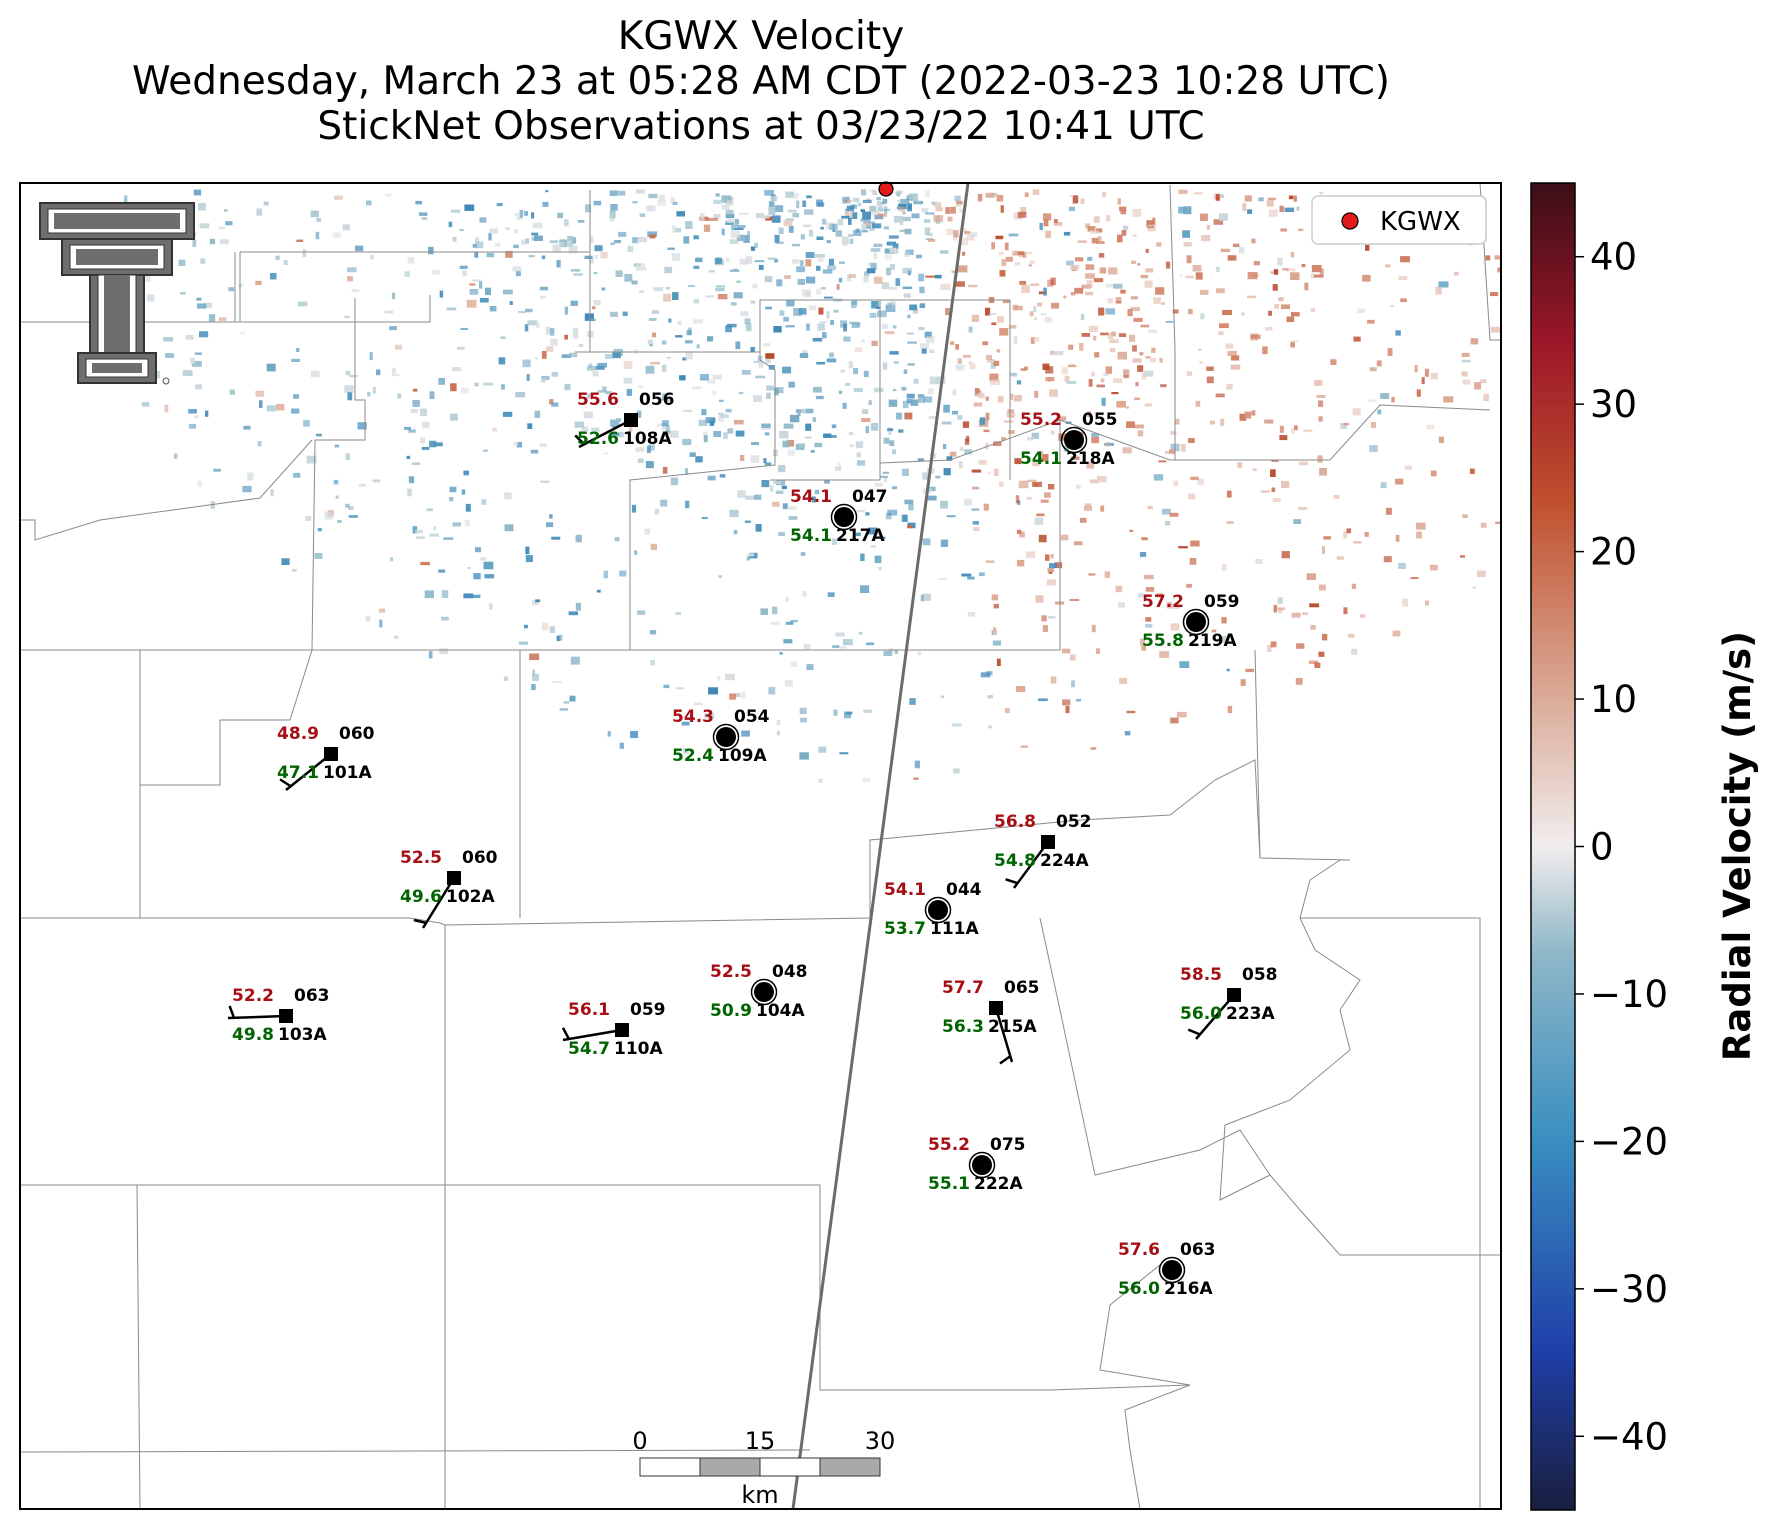  I want to click on wind-barb, so click(1215, 1017).